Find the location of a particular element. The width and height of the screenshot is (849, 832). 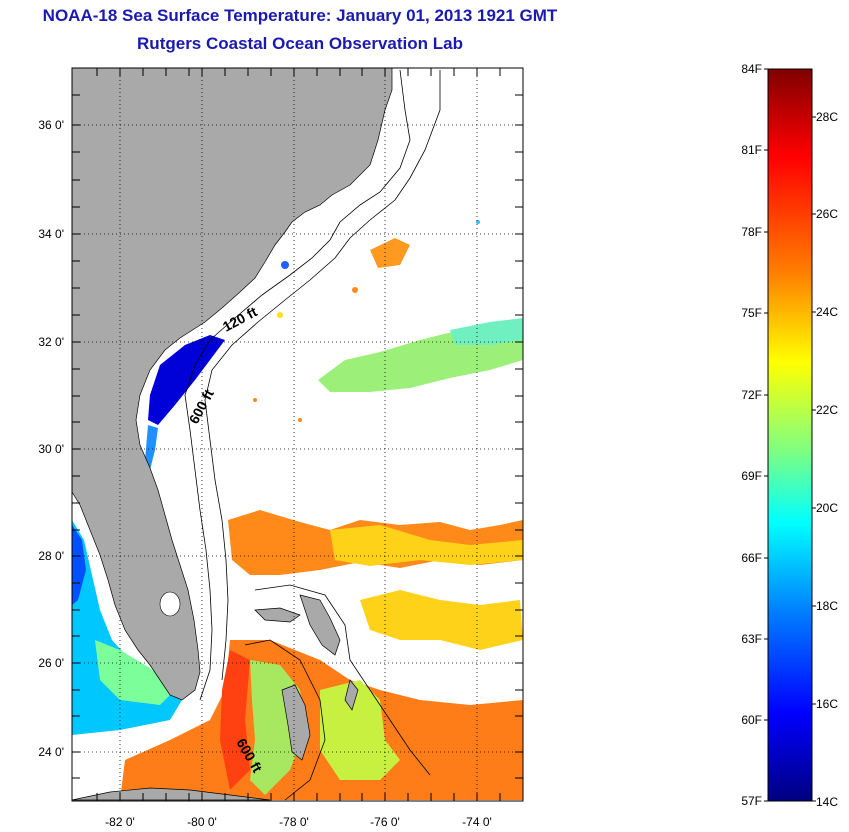

land-andros-island is located at coordinates (296, 722).